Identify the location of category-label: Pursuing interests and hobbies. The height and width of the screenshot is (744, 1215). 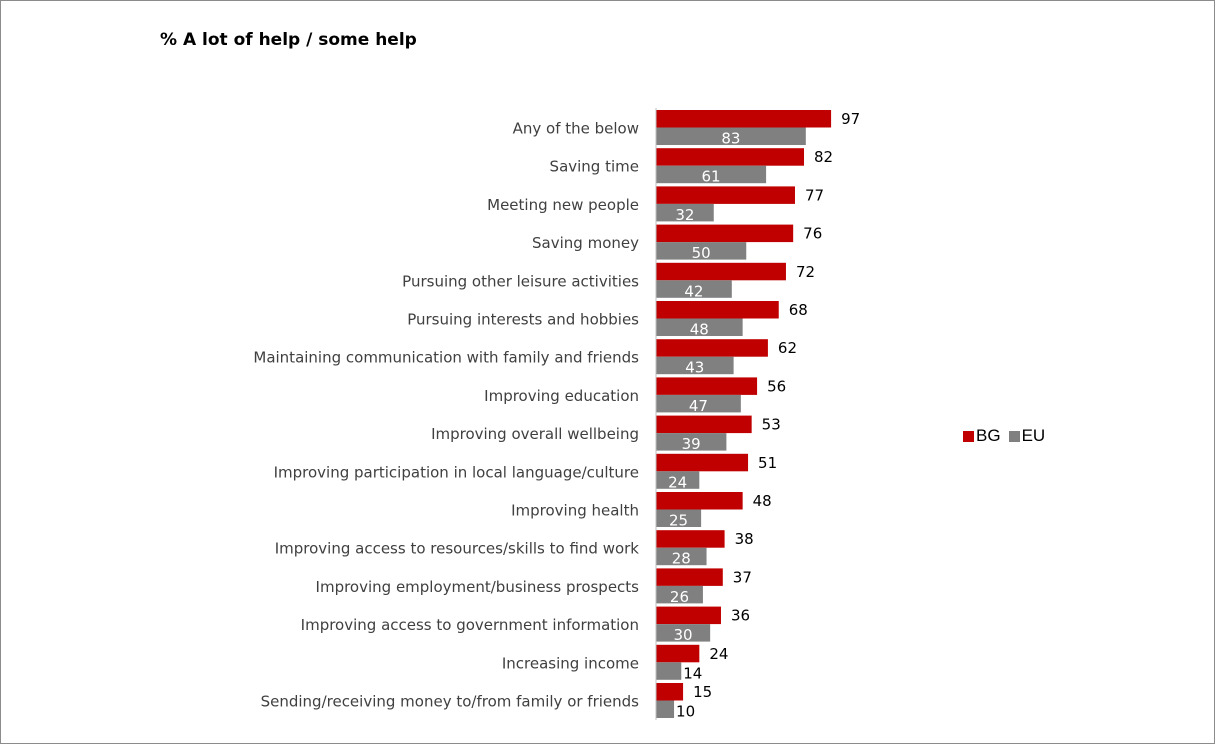
(523, 320).